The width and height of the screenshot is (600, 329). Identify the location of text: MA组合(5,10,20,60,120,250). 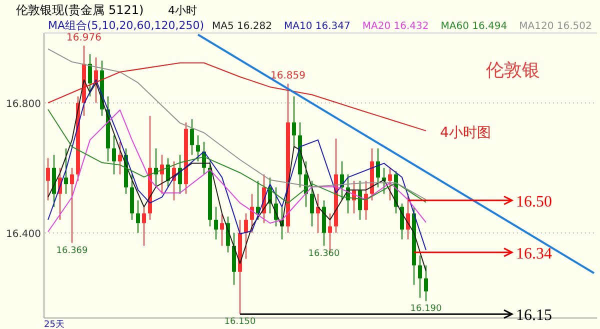
(126, 25).